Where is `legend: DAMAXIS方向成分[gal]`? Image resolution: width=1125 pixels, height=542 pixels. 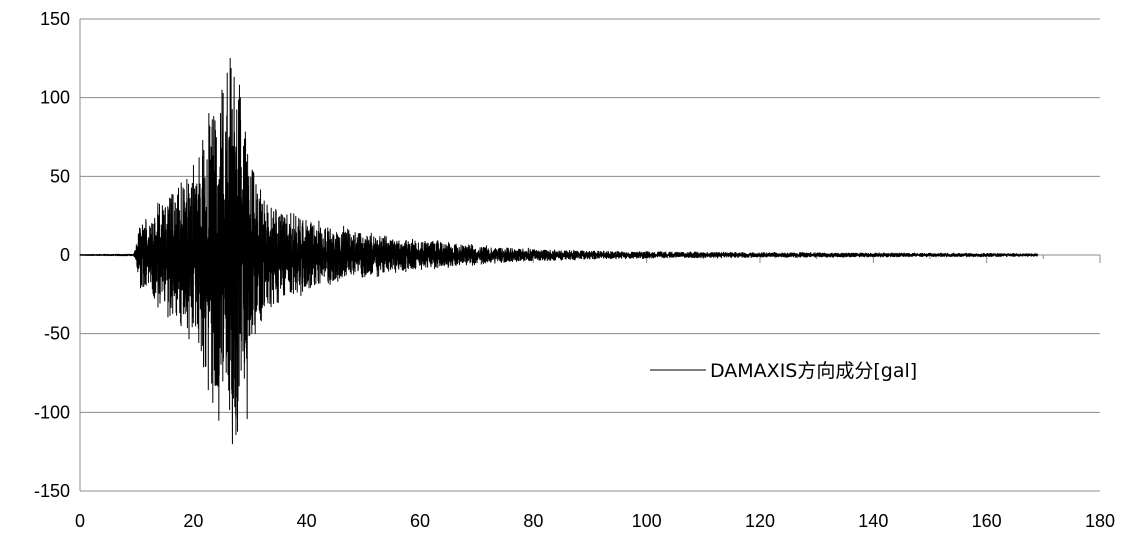 legend: DAMAXIS方向成分[gal] is located at coordinates (783, 371).